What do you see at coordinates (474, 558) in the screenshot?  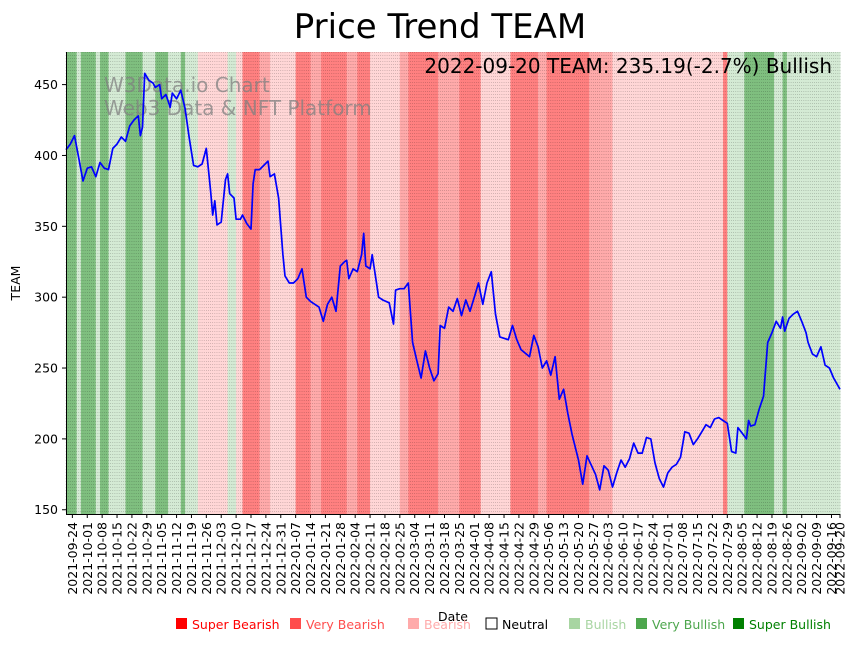 I see `x-tick-label: 2022-04-01` at bounding box center [474, 558].